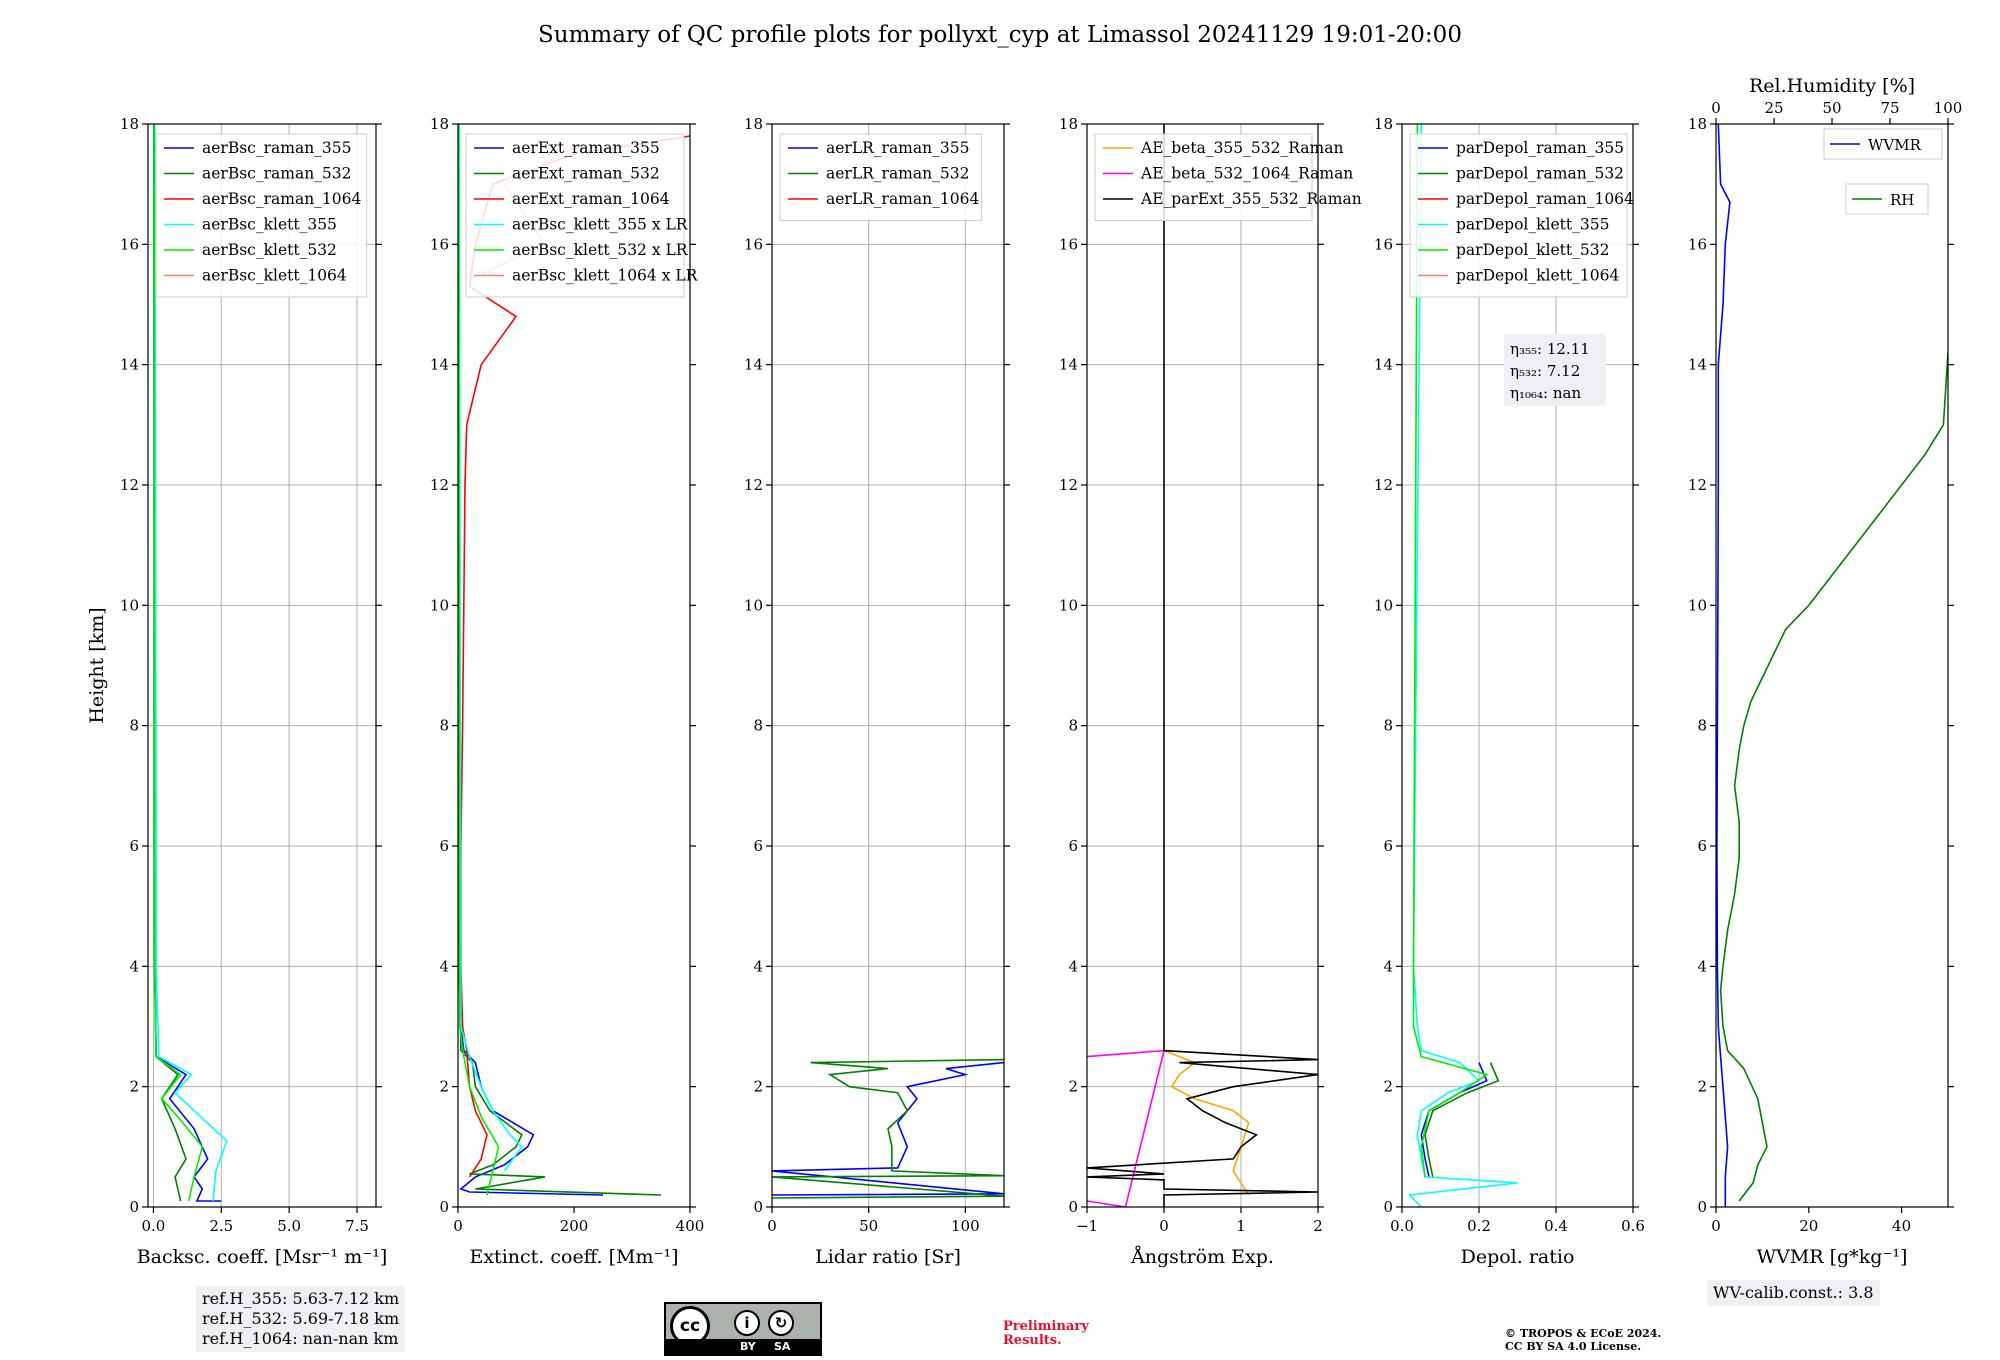 This screenshot has width=2000, height=1360. Describe the element at coordinates (902, 199) in the screenshot. I see `legend-label-aerLR_raman_1064: aerLR_raman_1064` at that location.